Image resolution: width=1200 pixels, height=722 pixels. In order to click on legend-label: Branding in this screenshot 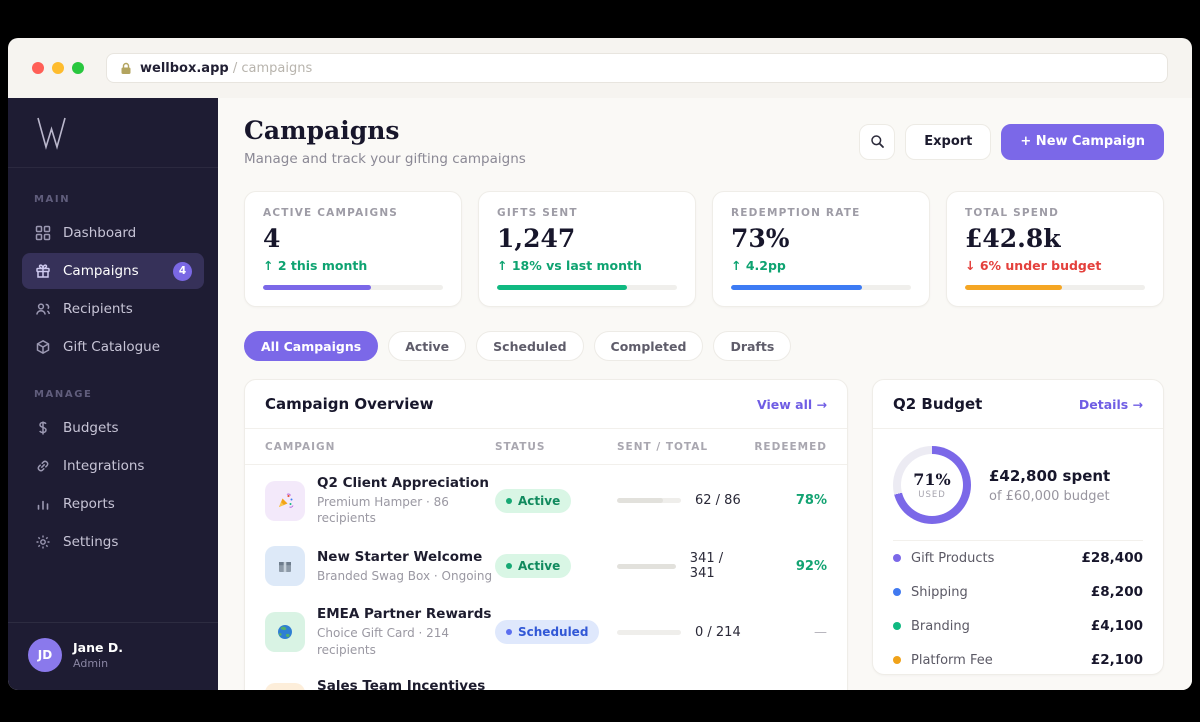, I will do `click(940, 626)`.